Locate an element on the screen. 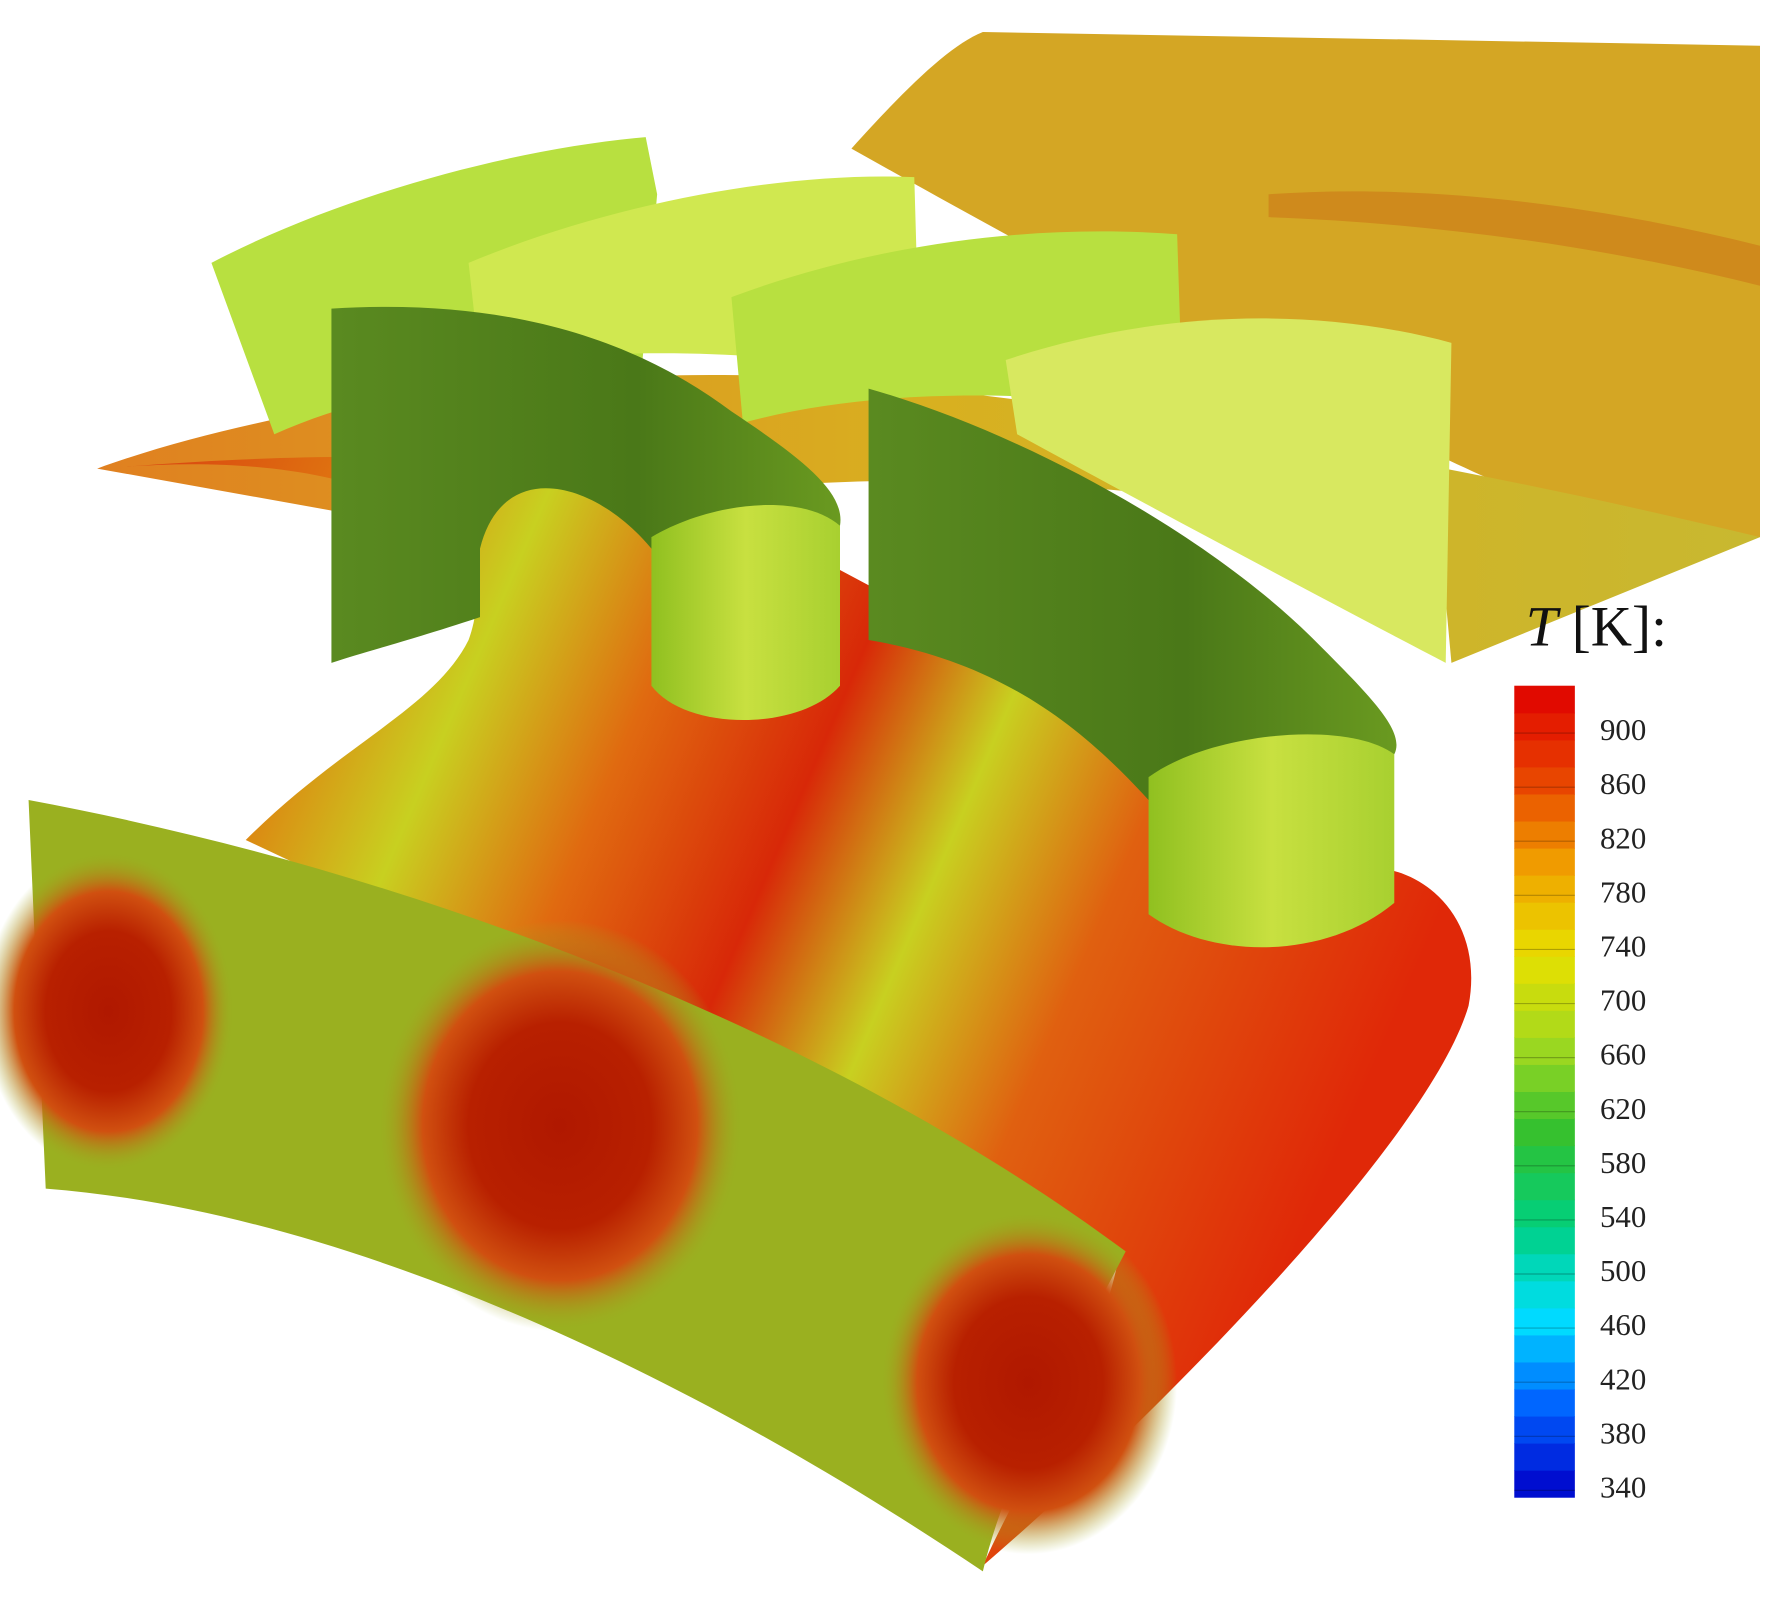 The image size is (1792, 1600). colorbar-tick-label: 660 is located at coordinates (1623, 1055).